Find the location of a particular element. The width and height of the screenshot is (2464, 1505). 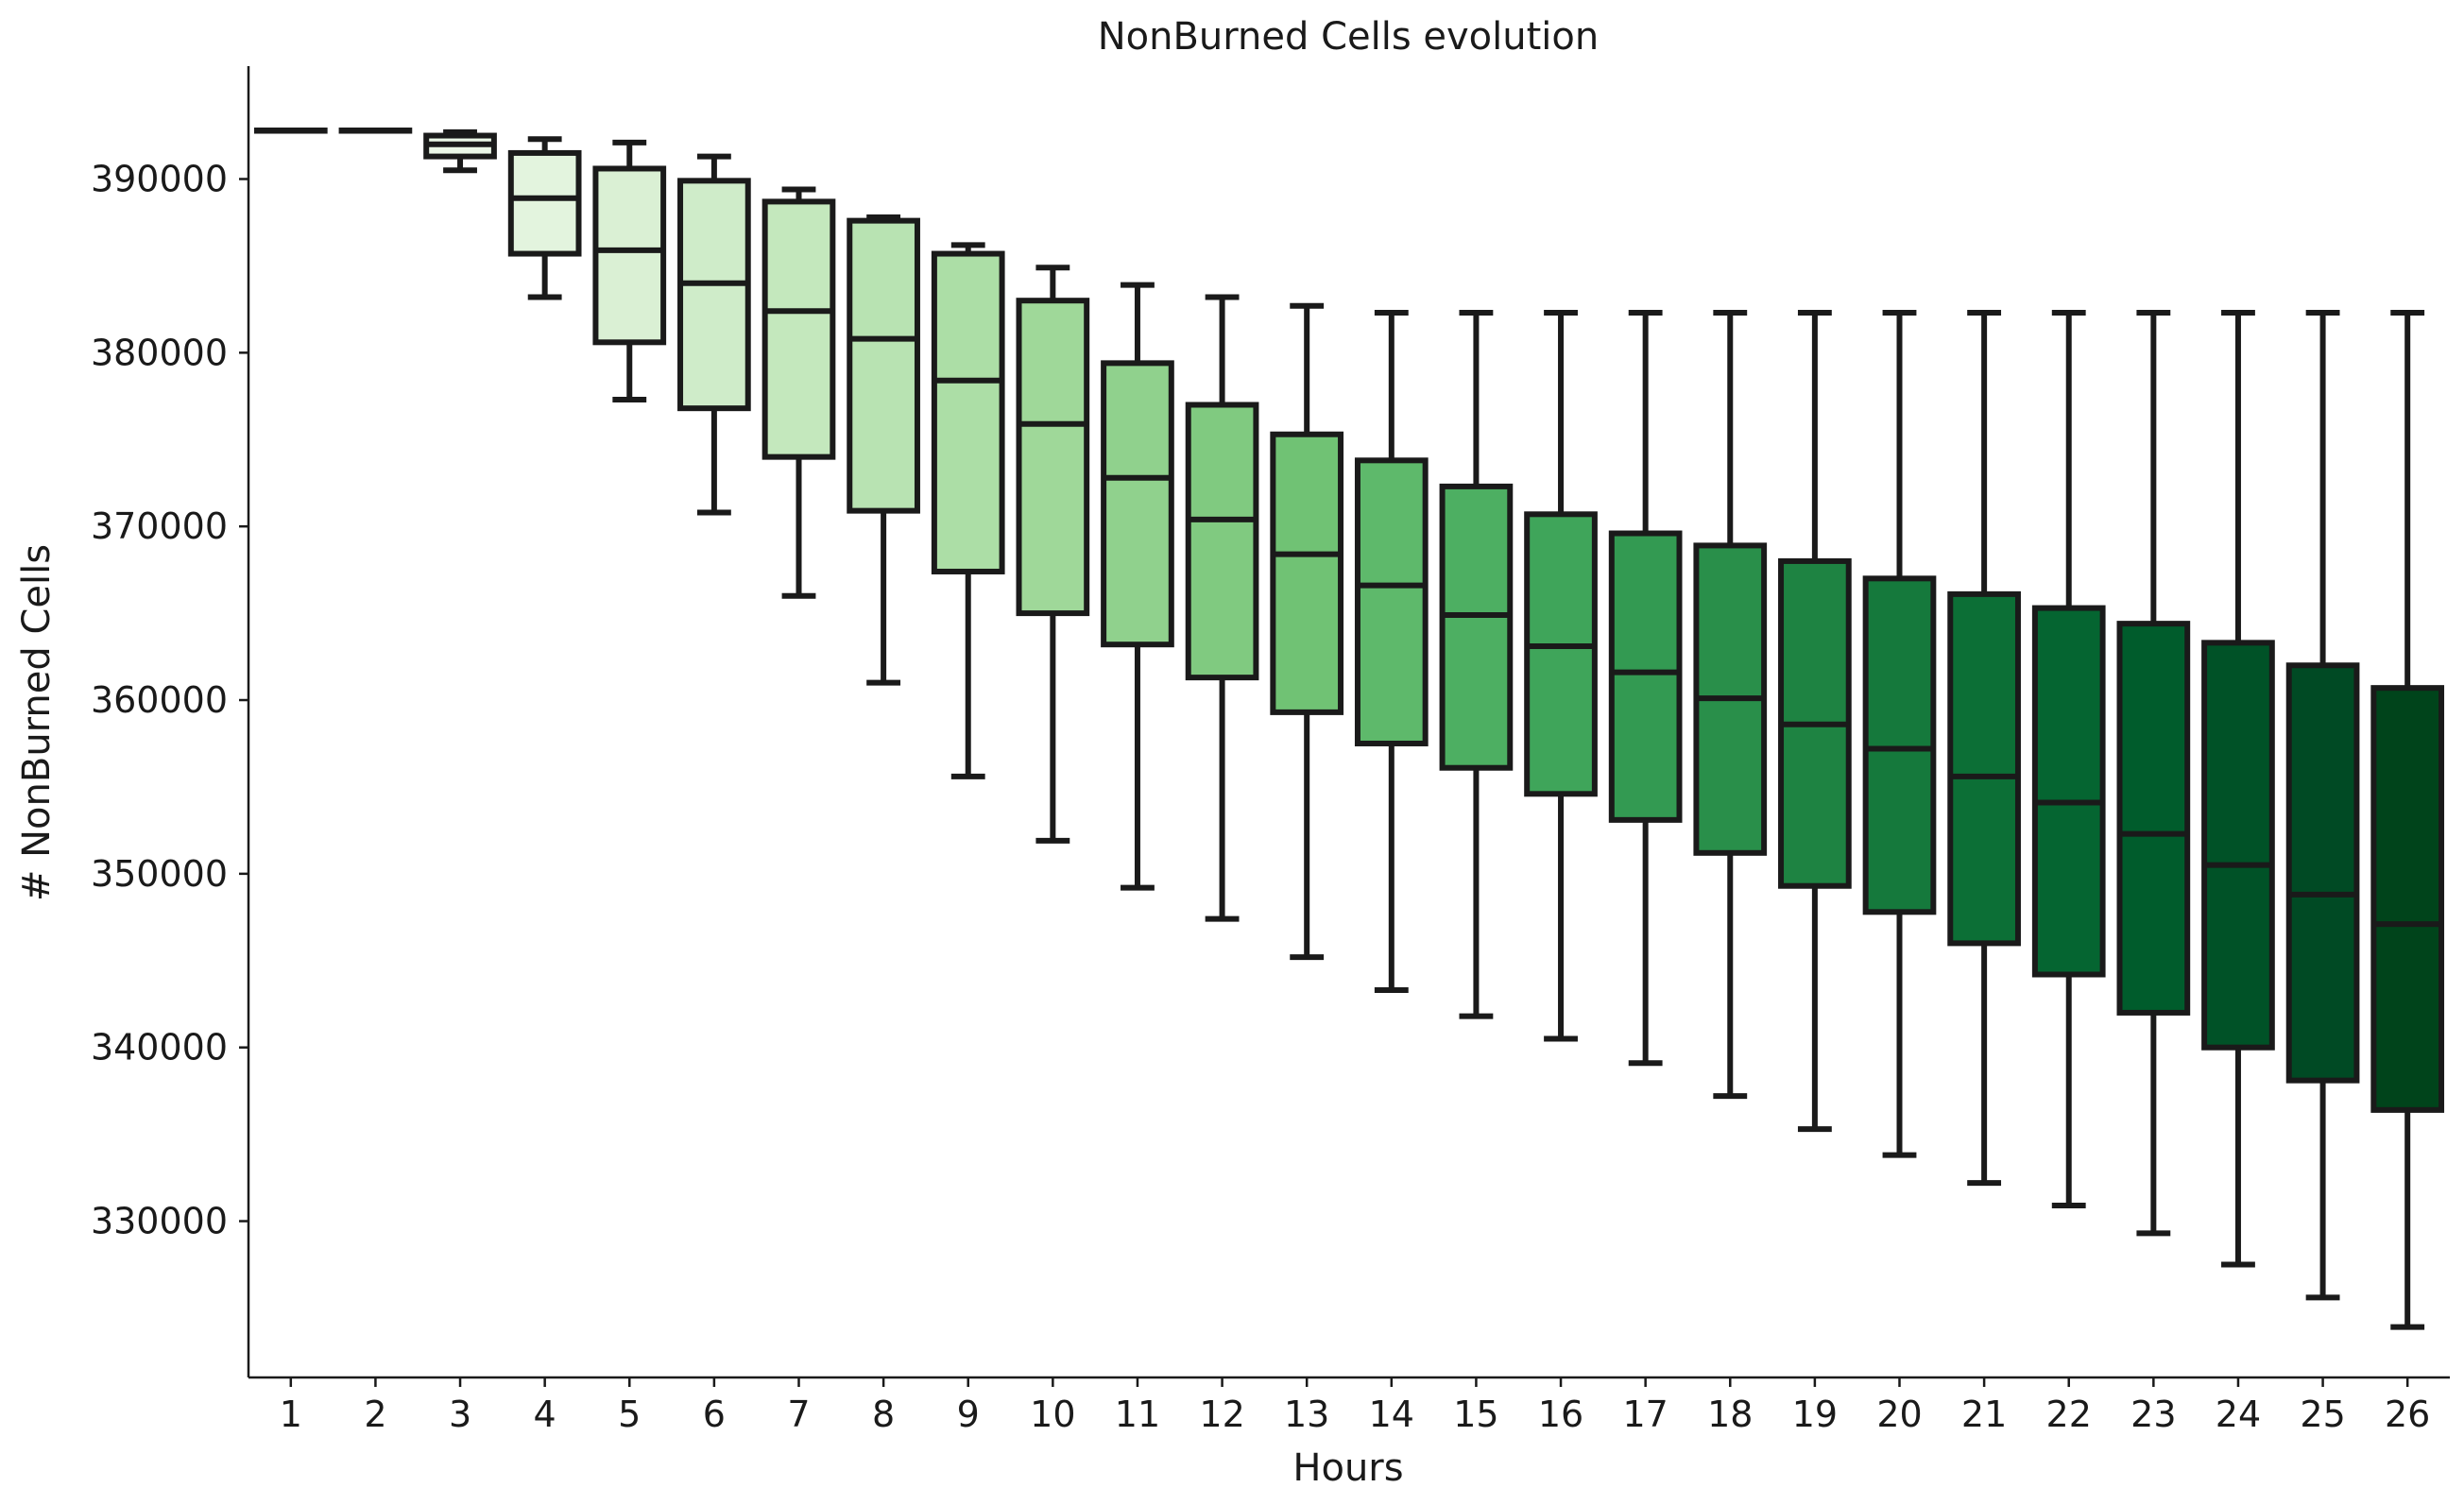

x-tick-label: 22 is located at coordinates (2069, 1414).